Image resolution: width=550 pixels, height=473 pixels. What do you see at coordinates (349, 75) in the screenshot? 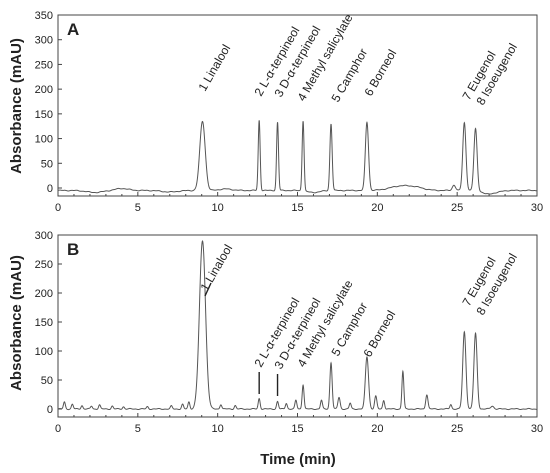
I see `peak-label-5: 5 Camphor` at bounding box center [349, 75].